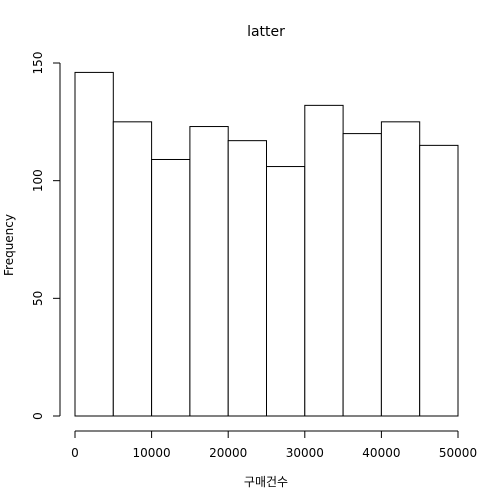 This screenshot has height=504, width=504. Describe the element at coordinates (38, 180) in the screenshot. I see `y-tick-label: 100` at that location.